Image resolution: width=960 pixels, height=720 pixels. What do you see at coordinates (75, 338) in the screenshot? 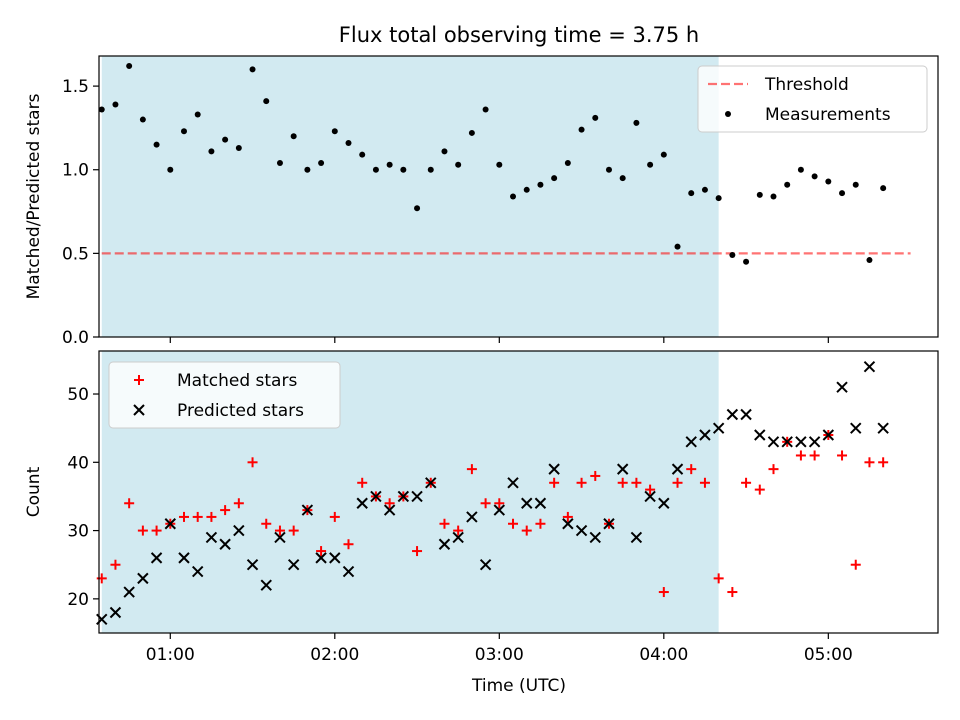
I see `y-tick-label: 0.0` at bounding box center [75, 338].